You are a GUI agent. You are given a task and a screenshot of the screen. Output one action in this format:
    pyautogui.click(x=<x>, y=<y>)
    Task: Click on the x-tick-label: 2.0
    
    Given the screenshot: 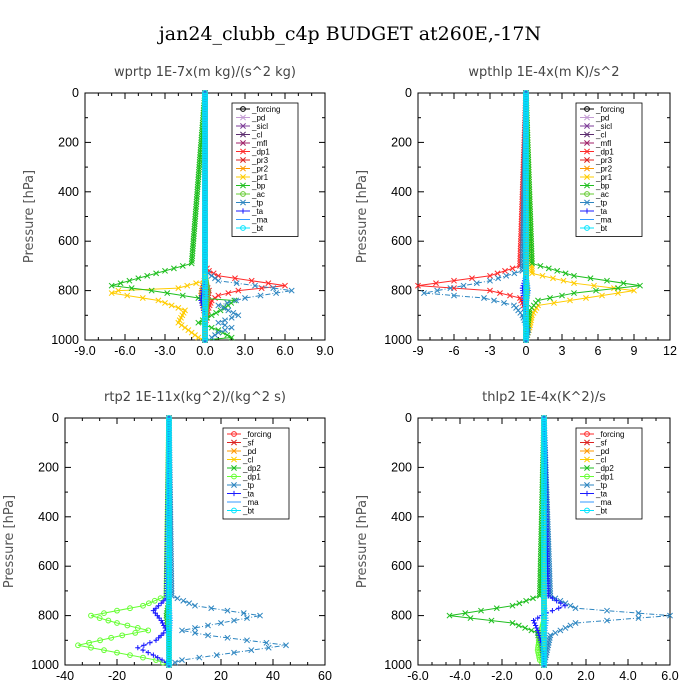 What is the action you would take?
    pyautogui.click(x=585, y=676)
    